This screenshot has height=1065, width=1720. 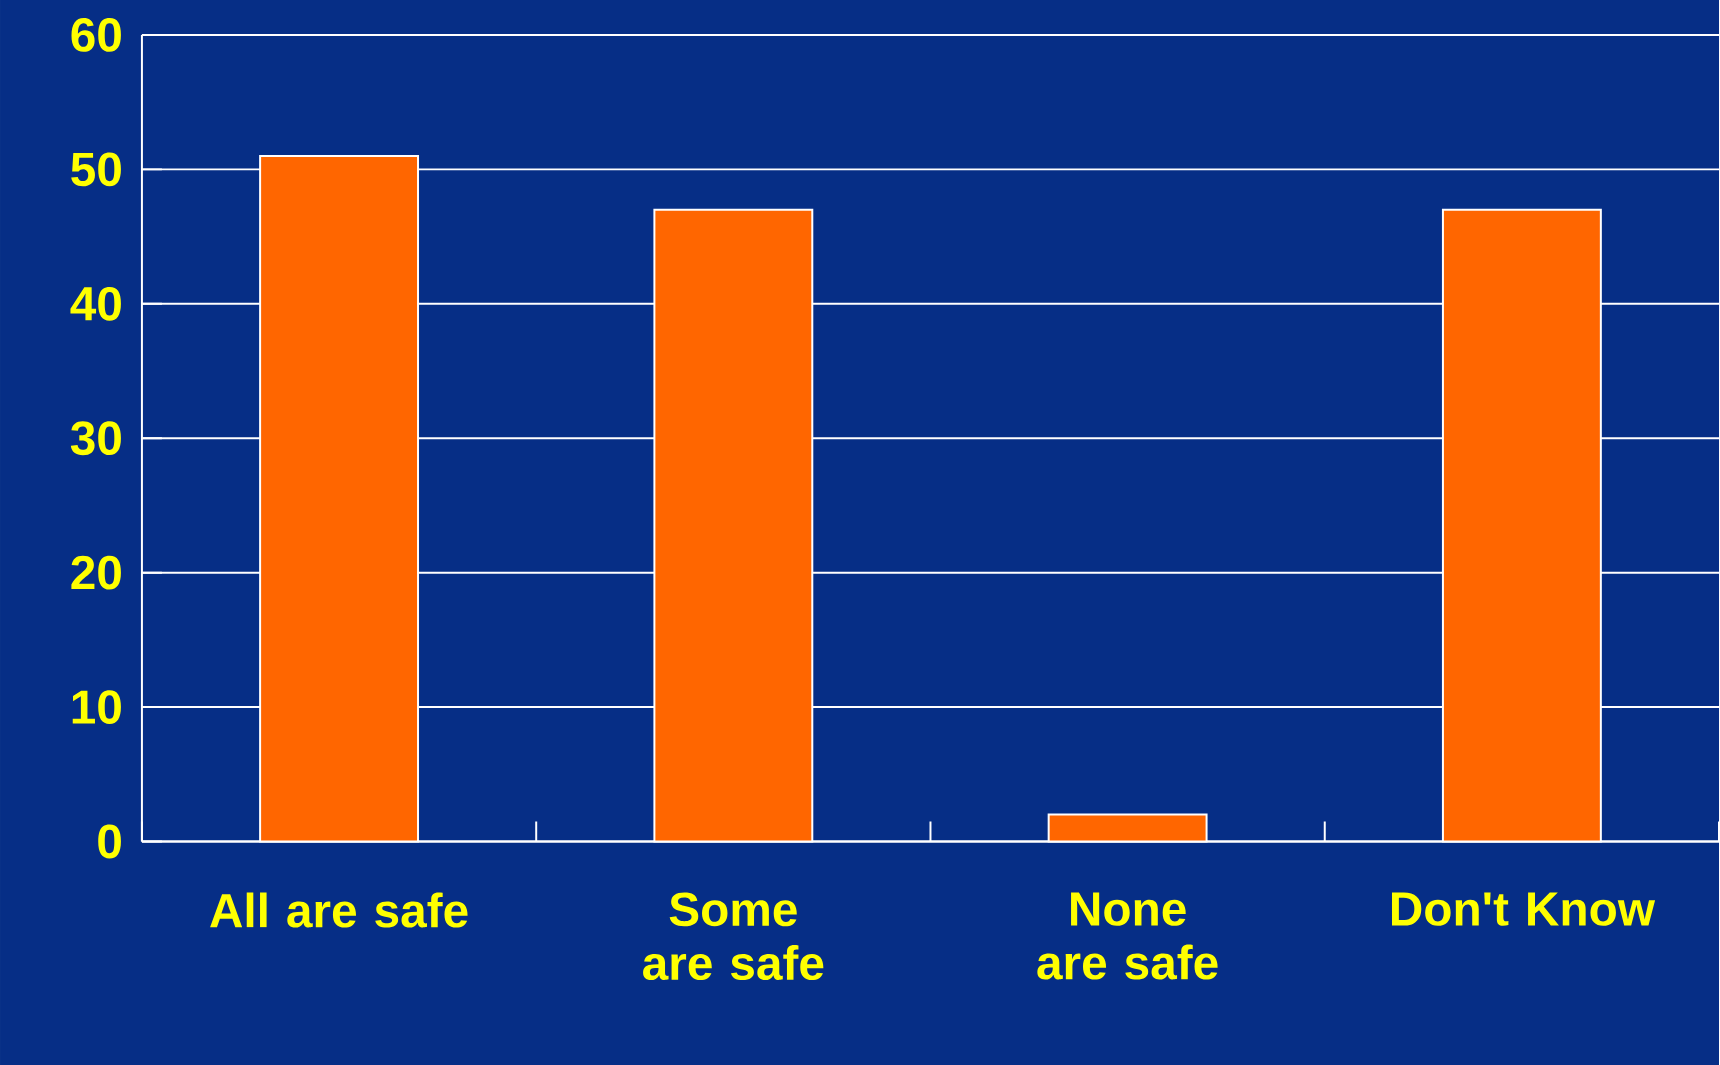 I want to click on x-tick-label: All are safe, so click(x=339, y=910).